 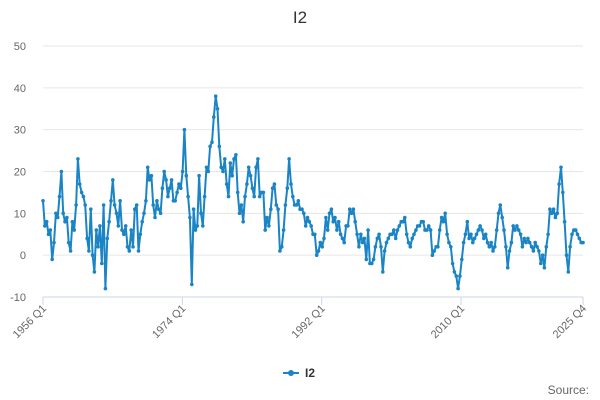 I want to click on y-tick-label: 20, so click(x=20, y=173).